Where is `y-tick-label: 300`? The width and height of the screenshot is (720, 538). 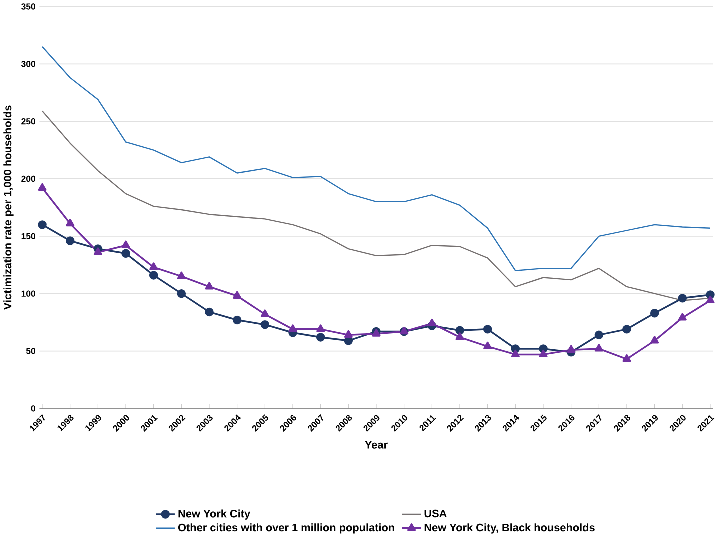
y-tick-label: 300 is located at coordinates (29, 64).